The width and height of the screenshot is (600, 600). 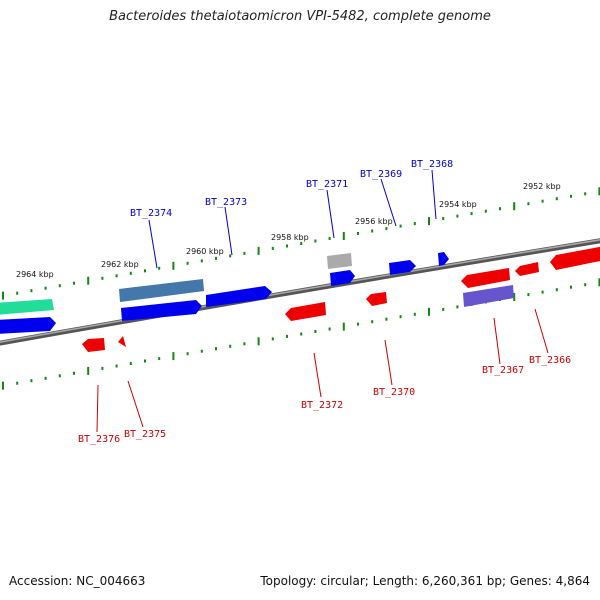 What do you see at coordinates (394, 392) in the screenshot?
I see `gene-label-bt-2370: BT_2370` at bounding box center [394, 392].